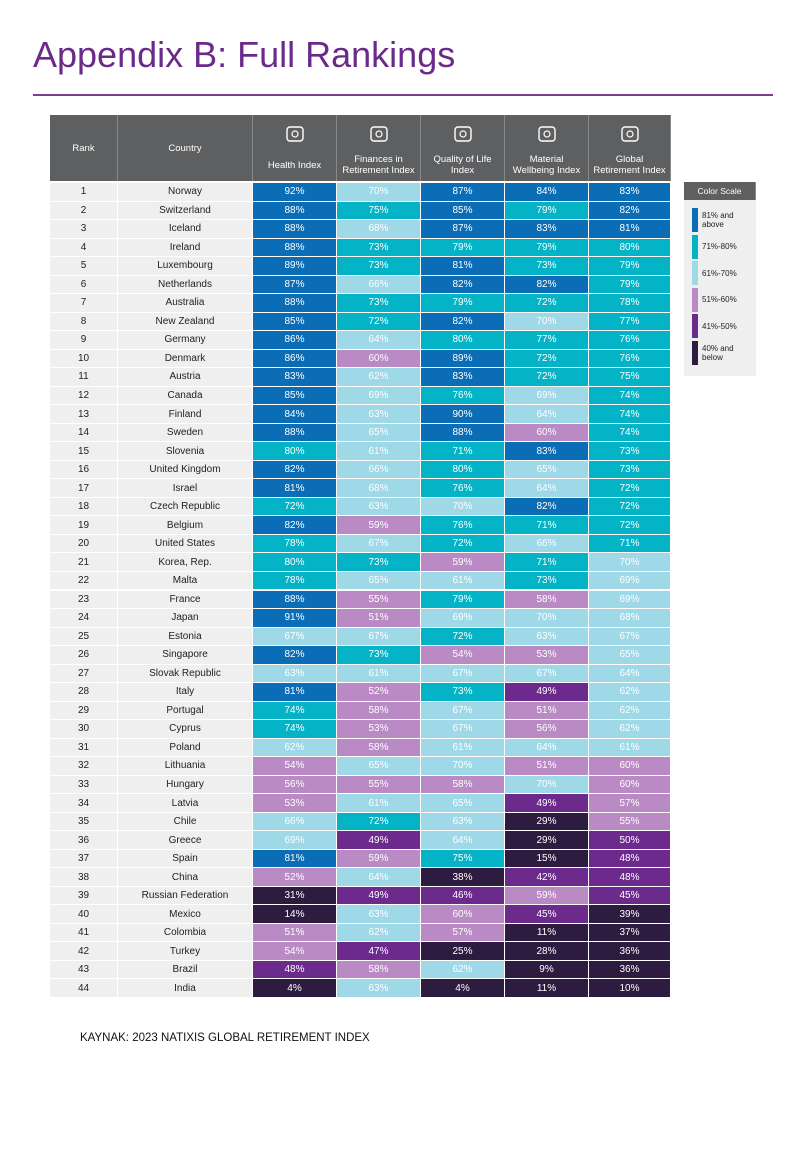 Image resolution: width=810 pixels, height=1150 pixels. I want to click on score-cell: 66%, so click(295, 822).